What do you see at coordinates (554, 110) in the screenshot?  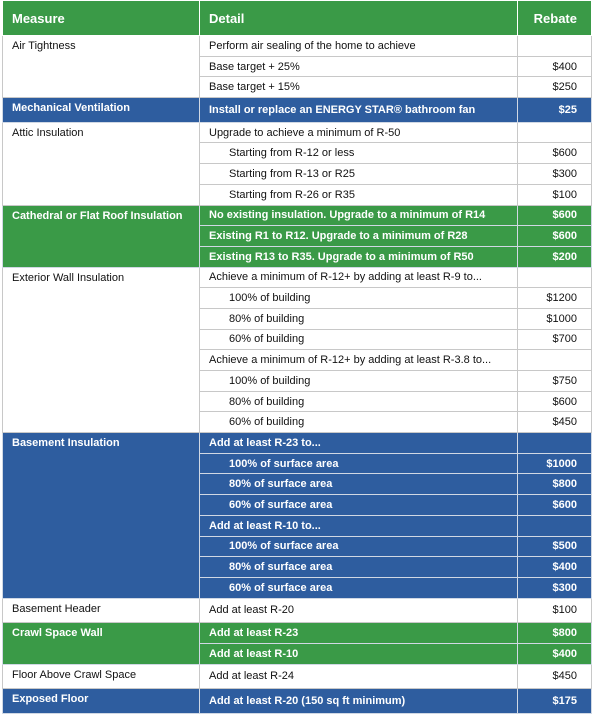 I see `rebate-cell: $25` at bounding box center [554, 110].